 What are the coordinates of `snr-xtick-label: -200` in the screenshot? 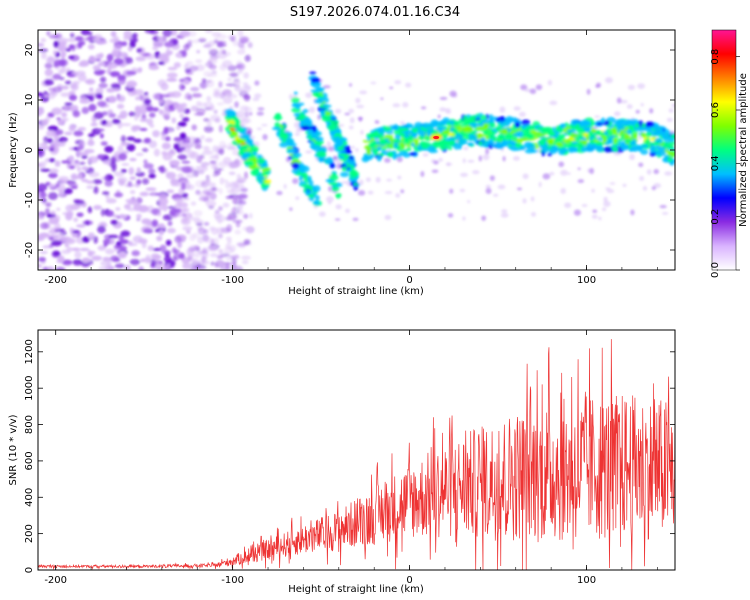 It's located at (55, 580).